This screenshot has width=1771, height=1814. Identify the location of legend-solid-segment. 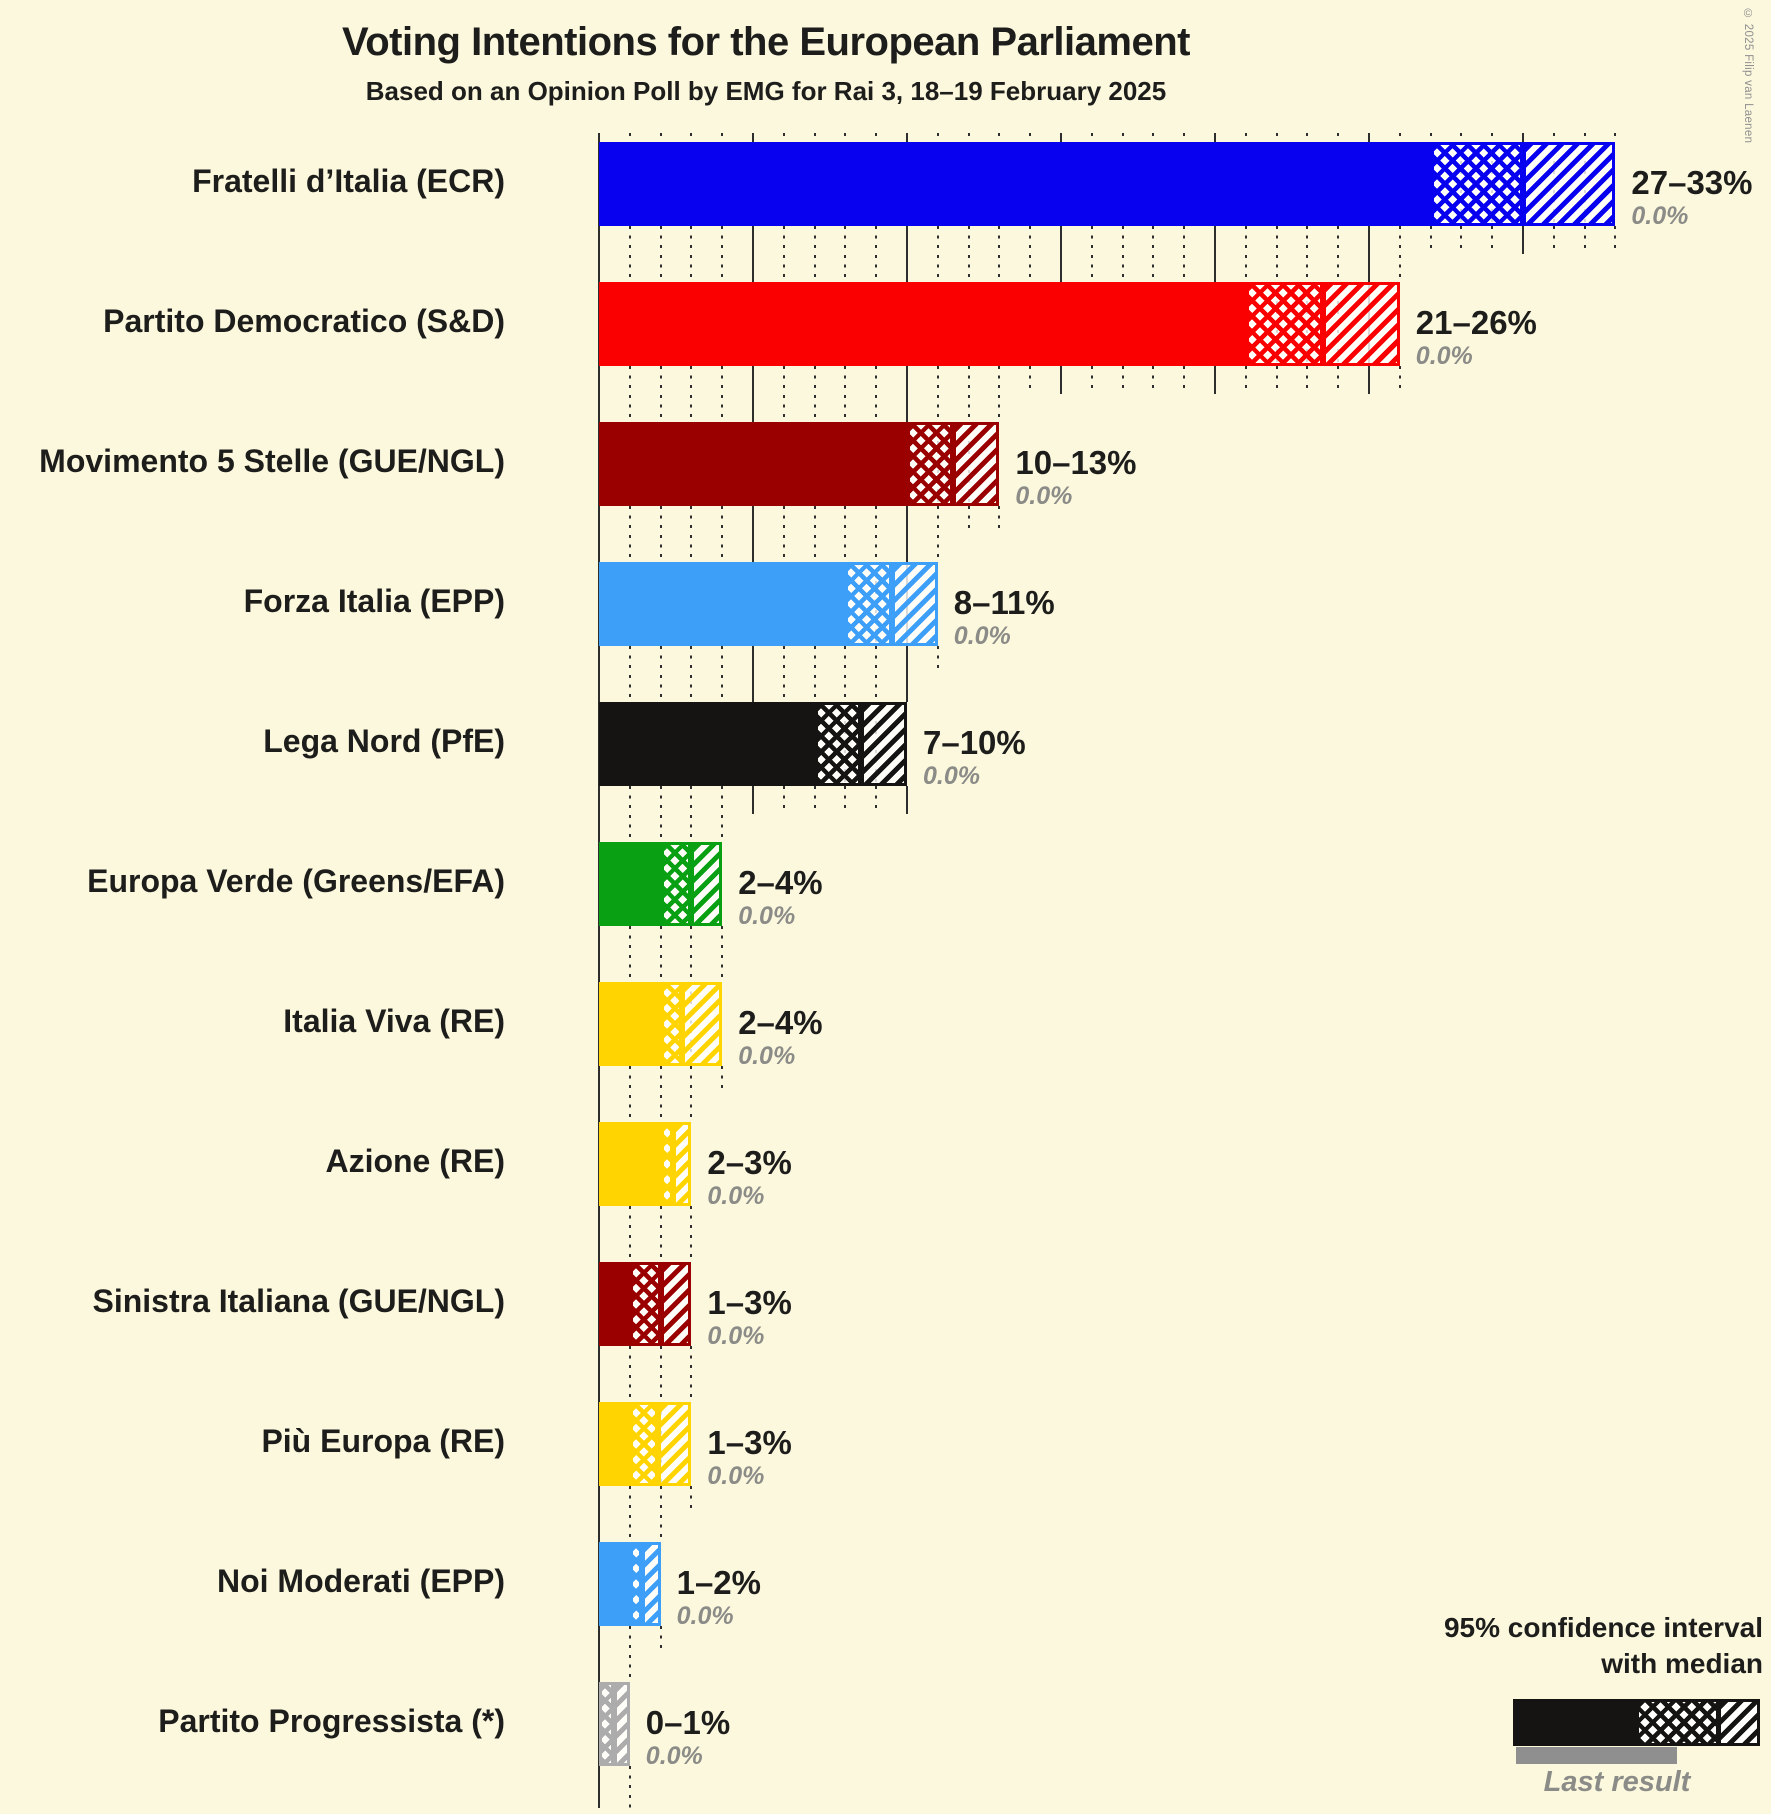
(1575, 1722).